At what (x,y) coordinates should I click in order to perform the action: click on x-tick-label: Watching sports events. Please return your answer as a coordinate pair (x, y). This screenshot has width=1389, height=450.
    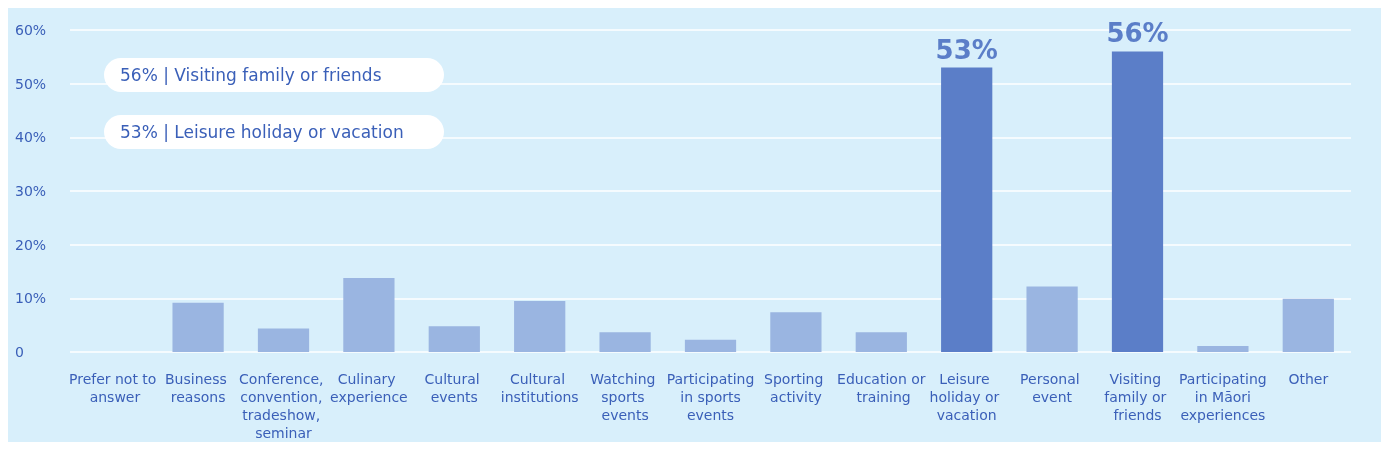
    Looking at the image, I should click on (625, 397).